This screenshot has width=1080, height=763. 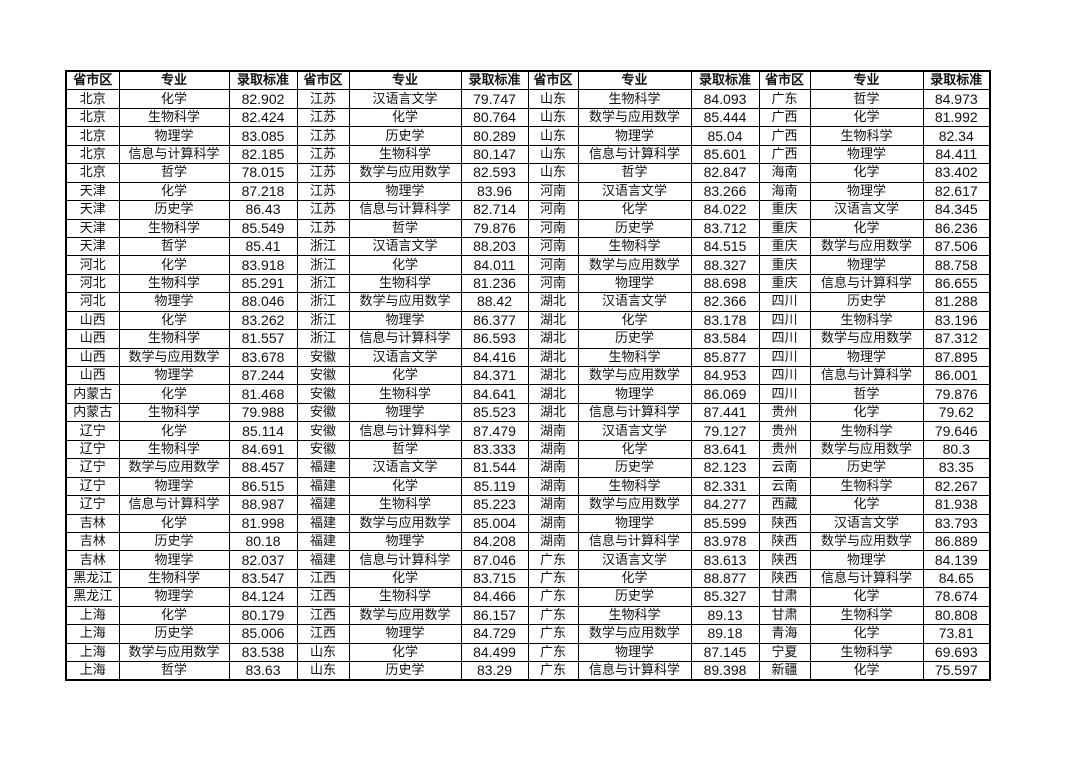 What do you see at coordinates (494, 99) in the screenshot?
I see `score-cell: 79.747` at bounding box center [494, 99].